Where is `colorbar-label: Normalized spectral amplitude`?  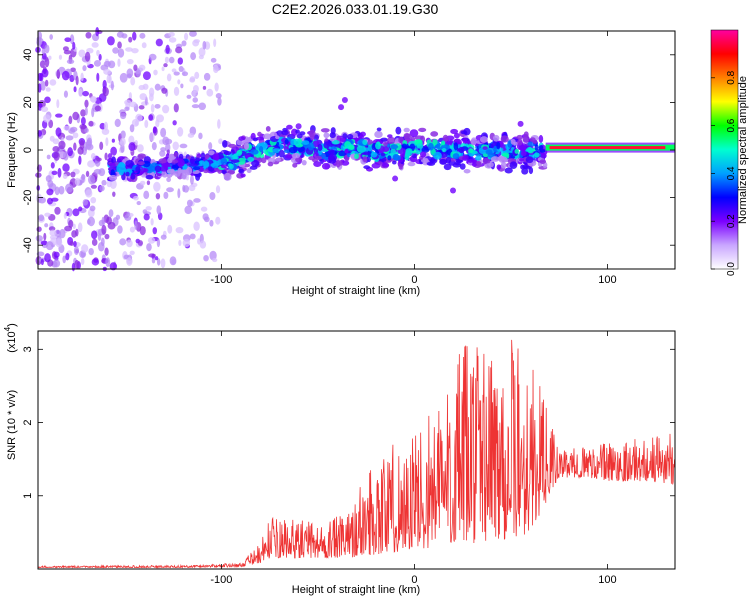
colorbar-label: Normalized spectral amplitude is located at coordinates (743, 150).